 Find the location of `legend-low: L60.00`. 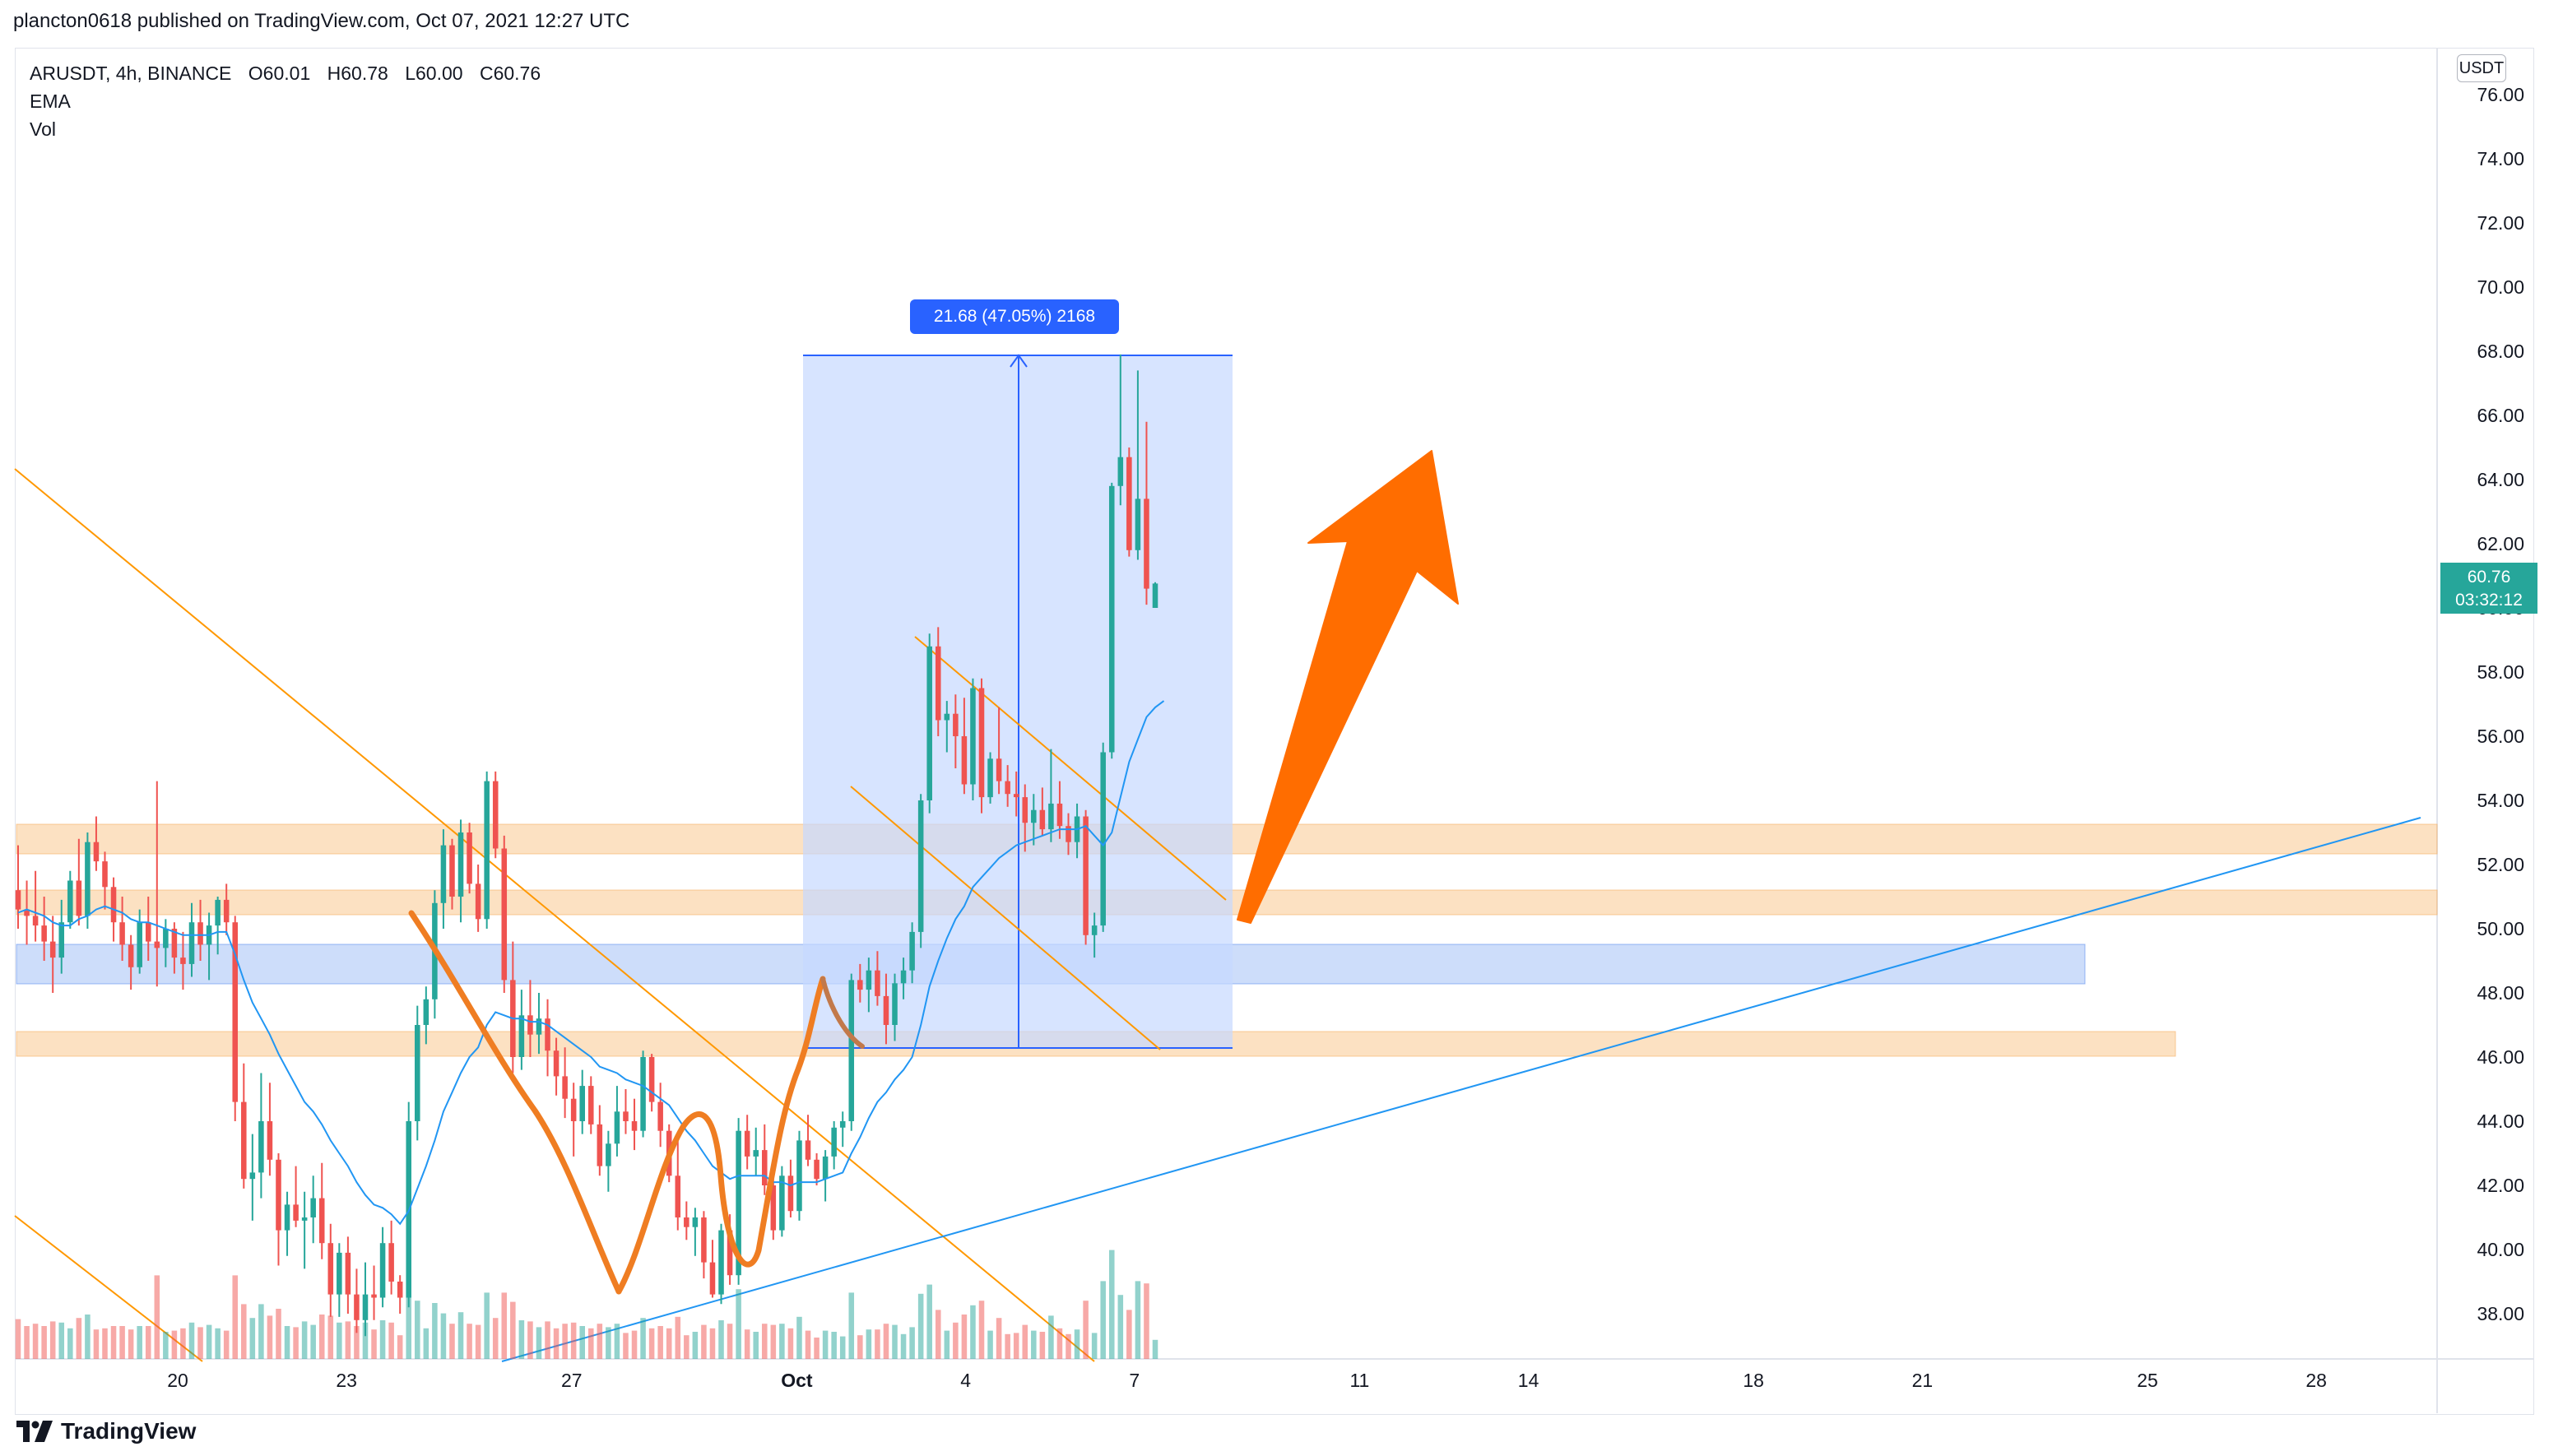

legend-low: L60.00 is located at coordinates (434, 73).